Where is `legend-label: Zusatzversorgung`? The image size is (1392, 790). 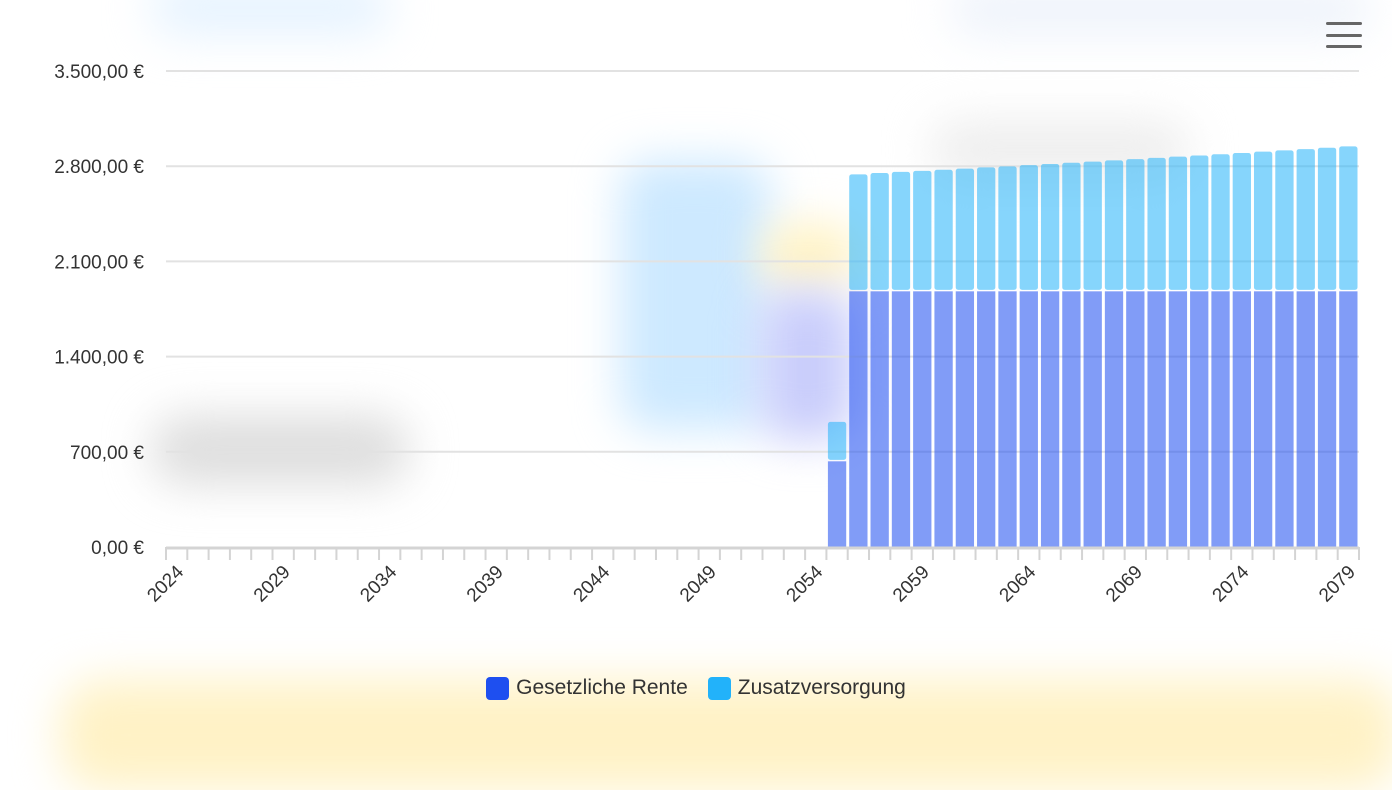
legend-label: Zusatzversorgung is located at coordinates (821, 687).